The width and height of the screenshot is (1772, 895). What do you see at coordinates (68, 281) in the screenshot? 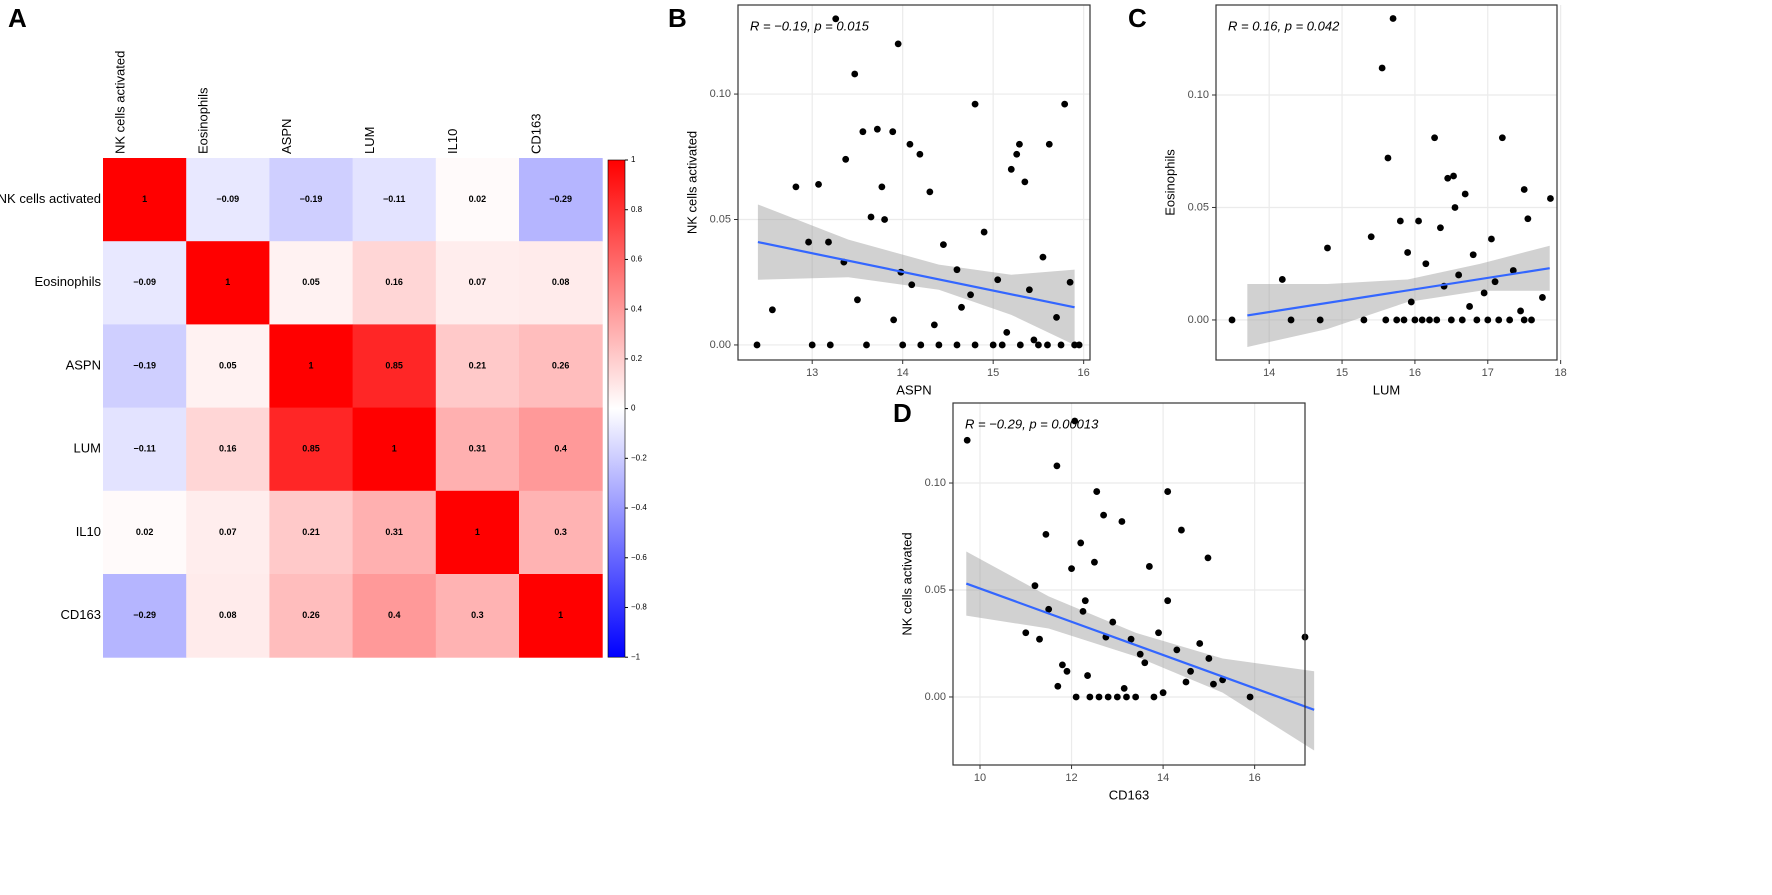
I see `row-label: Eosinophils` at bounding box center [68, 281].